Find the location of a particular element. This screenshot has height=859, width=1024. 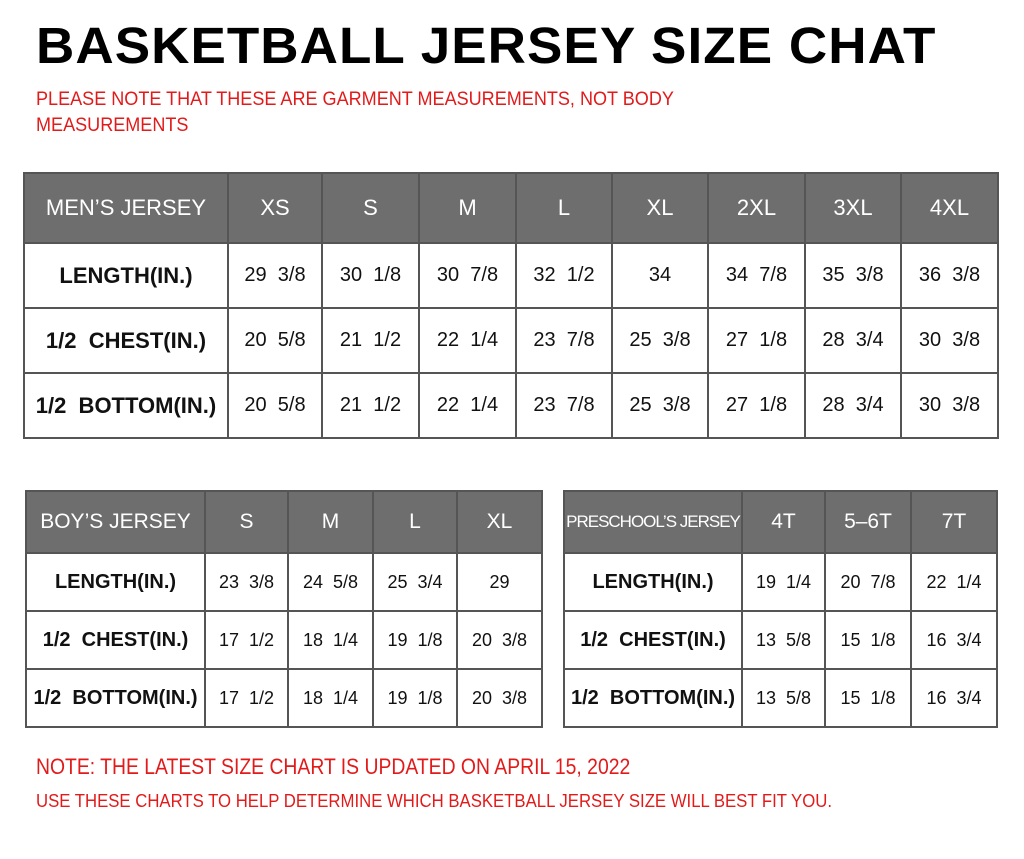

table-title-cell: BOY’S JERSEY is located at coordinates (115, 522).